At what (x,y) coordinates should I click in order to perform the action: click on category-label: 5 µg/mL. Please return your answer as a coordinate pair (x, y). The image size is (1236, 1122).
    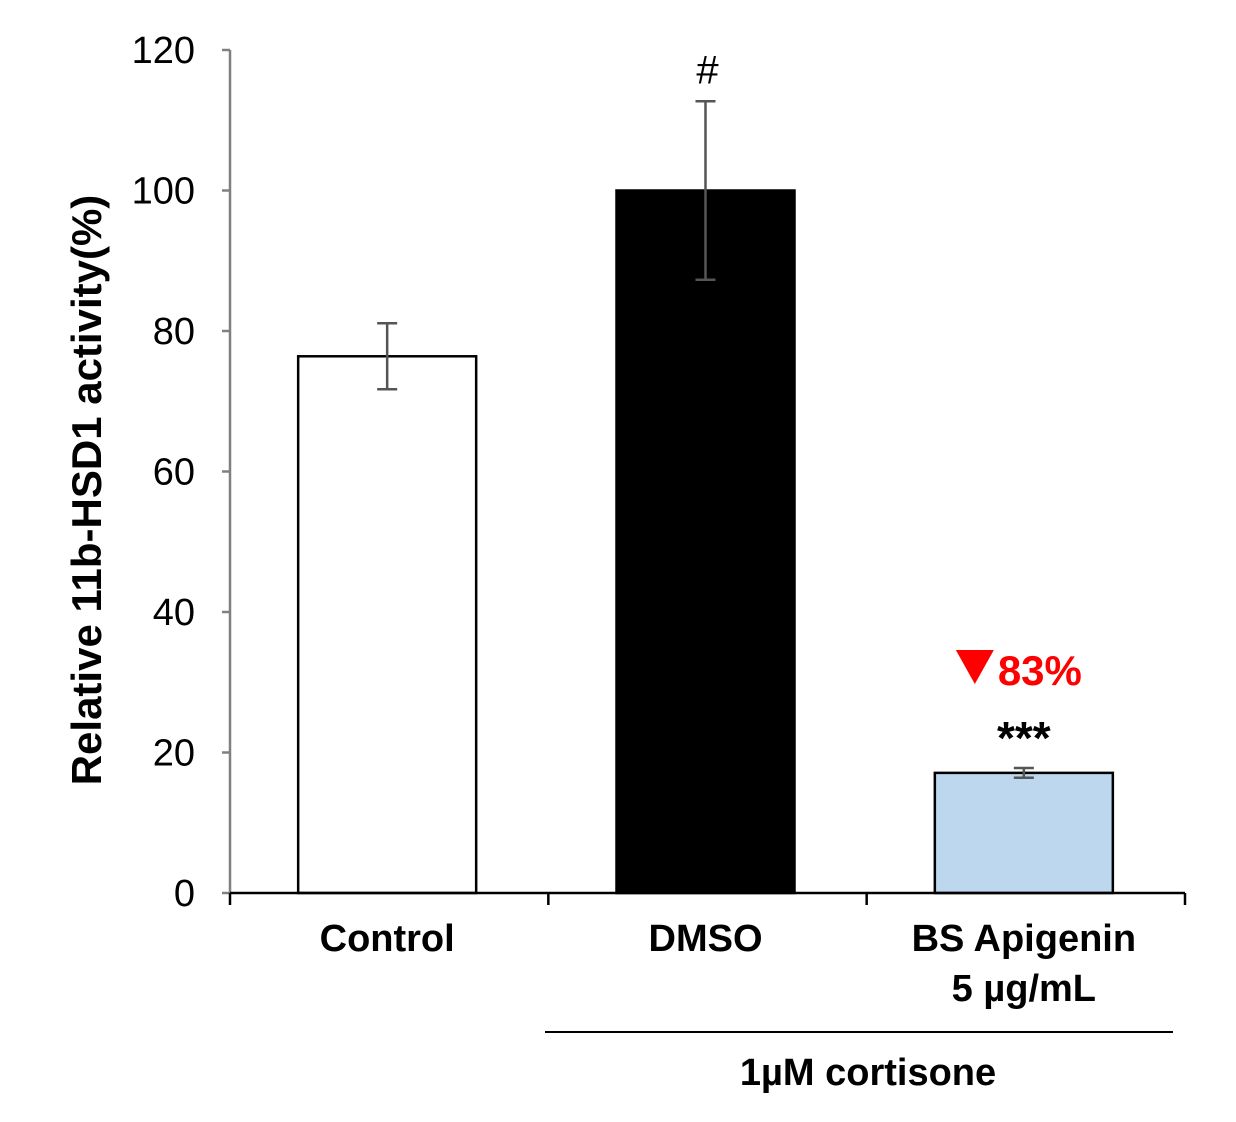
    Looking at the image, I should click on (1024, 989).